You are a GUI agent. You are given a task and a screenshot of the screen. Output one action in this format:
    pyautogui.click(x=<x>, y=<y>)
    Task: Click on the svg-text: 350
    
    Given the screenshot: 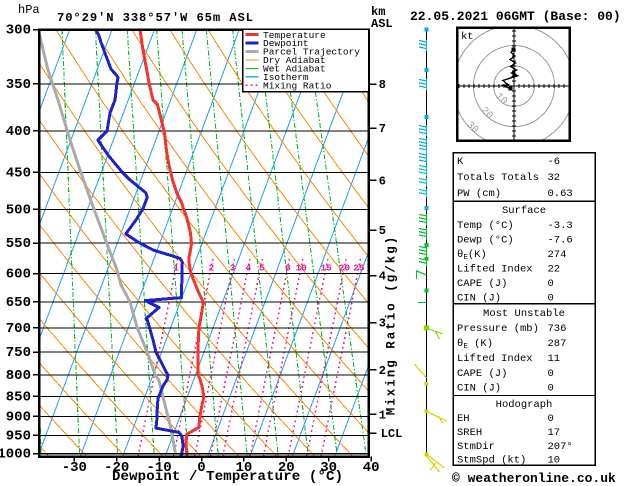 What is the action you would take?
    pyautogui.click(x=18, y=85)
    